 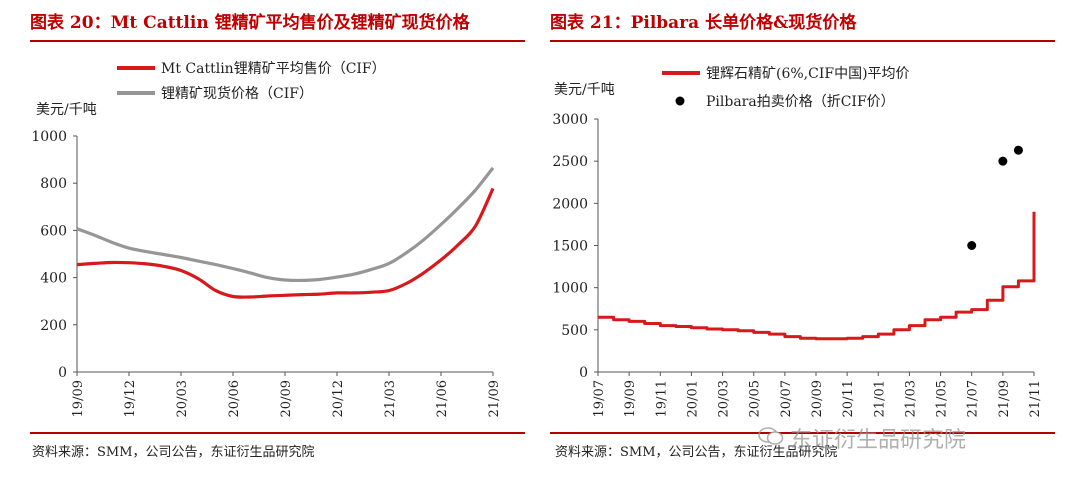 What do you see at coordinates (786, 398) in the screenshot?
I see `x-tick-label: 20/07` at bounding box center [786, 398].